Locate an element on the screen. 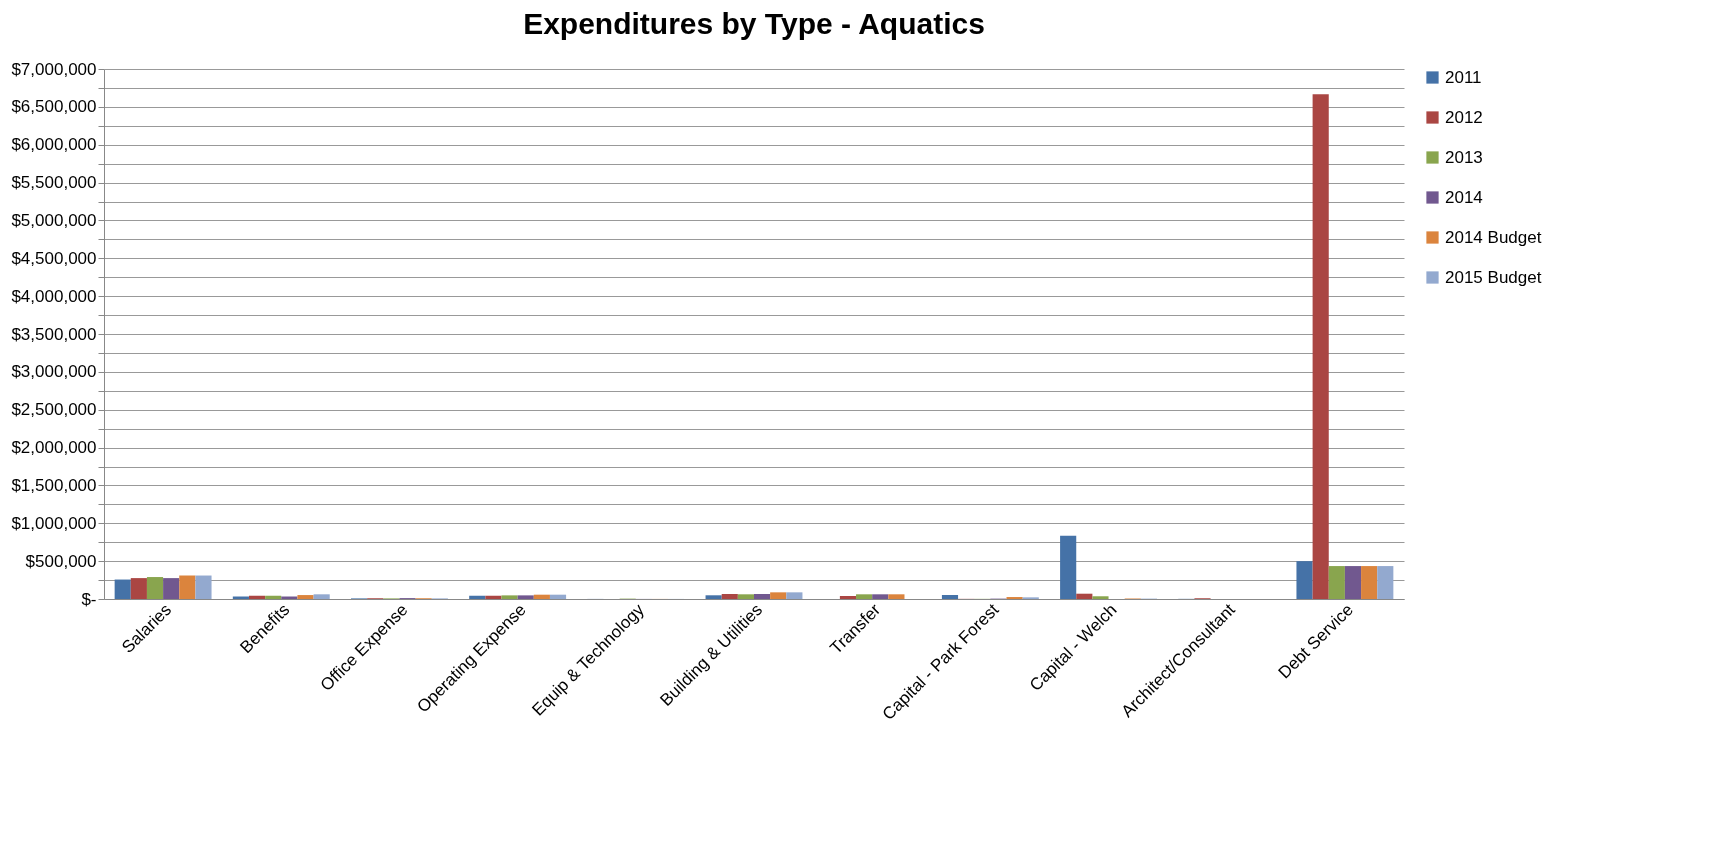 The image size is (1734, 864). y-tick-label: $3,000,000 is located at coordinates (54, 372).